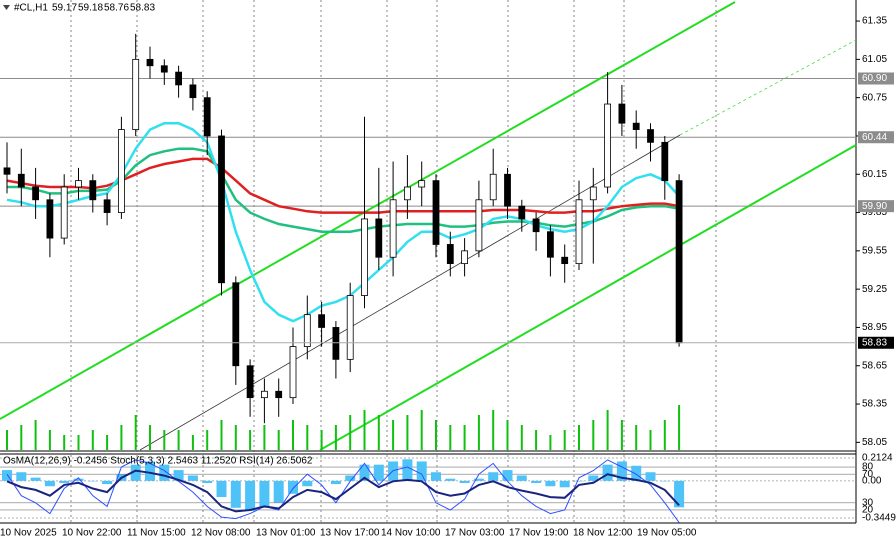  What do you see at coordinates (603, 533) in the screenshot?
I see `time-label: 18 Nov 12:00` at bounding box center [603, 533].